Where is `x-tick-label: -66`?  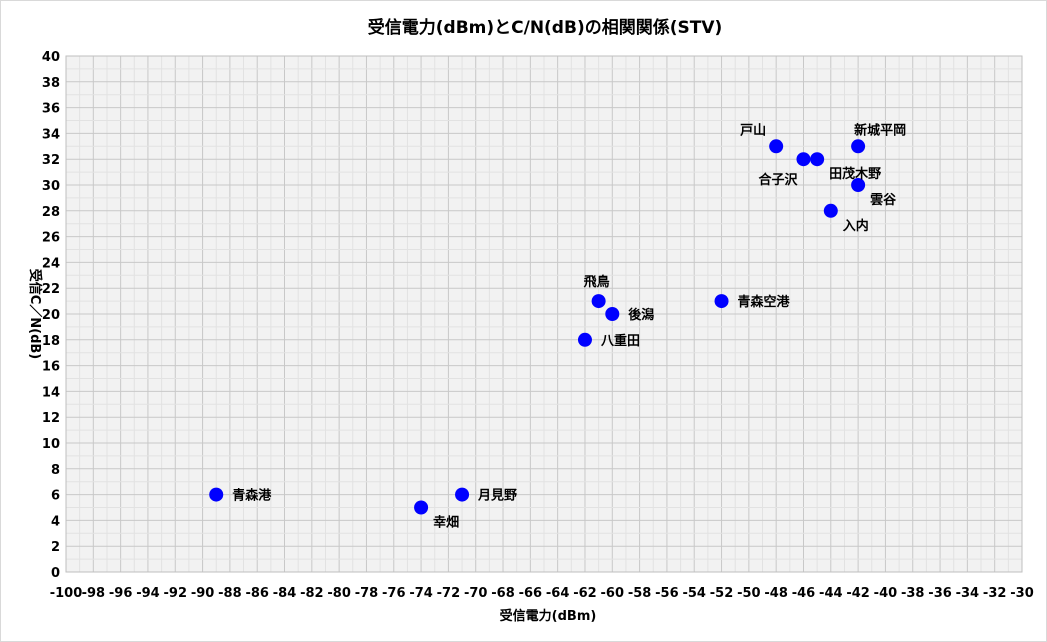 x-tick-label: -66 is located at coordinates (531, 593).